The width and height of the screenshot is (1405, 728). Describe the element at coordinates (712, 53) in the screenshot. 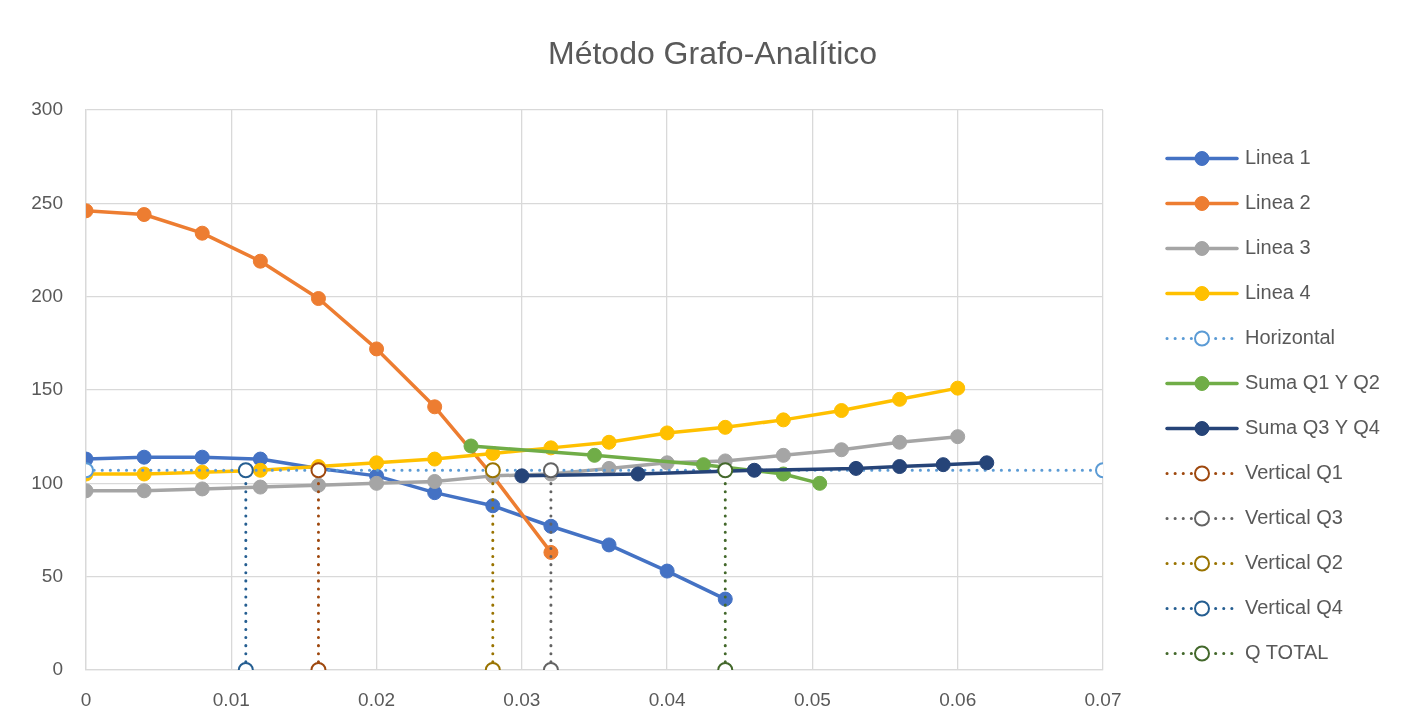

I see `chart-title: Método Grafo-Analítico` at that location.